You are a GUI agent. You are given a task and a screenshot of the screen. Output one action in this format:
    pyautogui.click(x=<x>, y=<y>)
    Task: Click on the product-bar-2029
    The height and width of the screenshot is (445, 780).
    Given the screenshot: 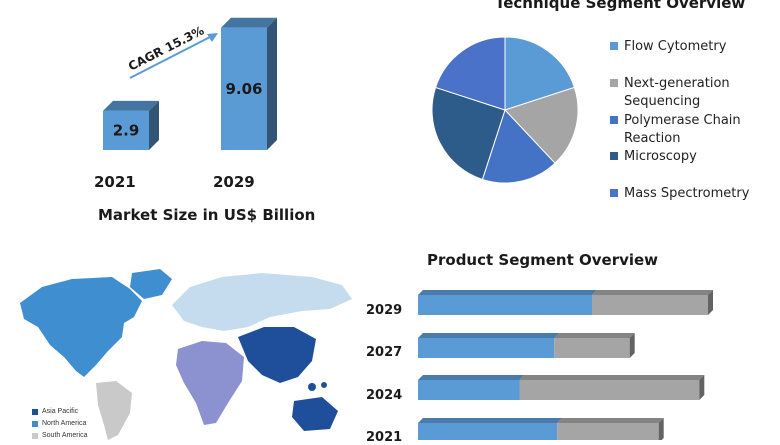 What is the action you would take?
    pyautogui.click(x=565, y=302)
    